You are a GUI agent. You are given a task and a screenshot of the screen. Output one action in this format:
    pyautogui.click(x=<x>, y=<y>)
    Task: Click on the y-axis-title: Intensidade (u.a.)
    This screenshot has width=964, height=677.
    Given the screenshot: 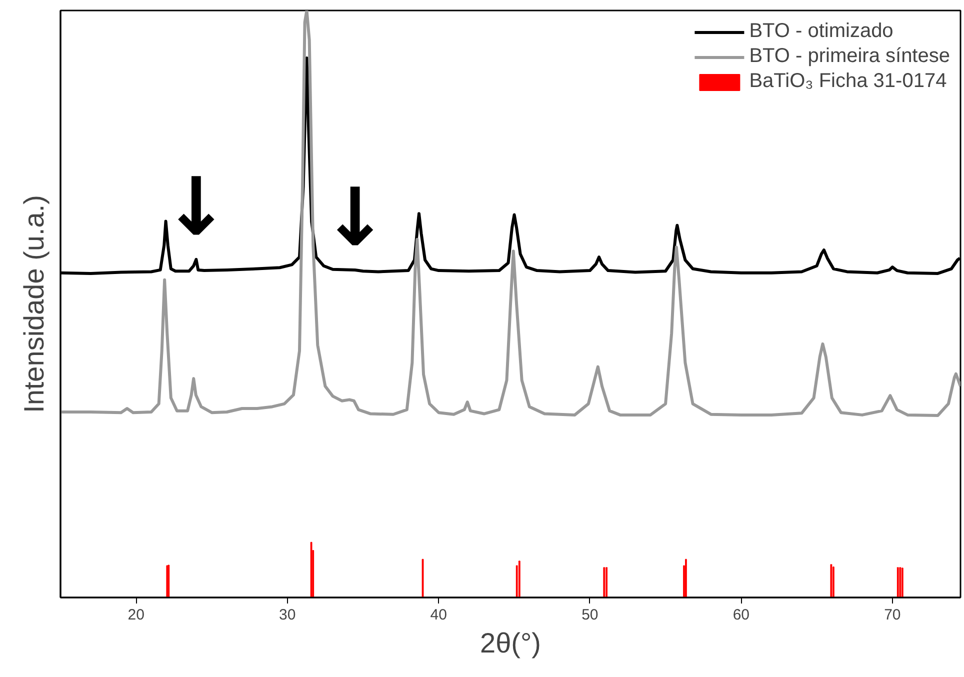 What is the action you would take?
    pyautogui.click(x=34, y=304)
    